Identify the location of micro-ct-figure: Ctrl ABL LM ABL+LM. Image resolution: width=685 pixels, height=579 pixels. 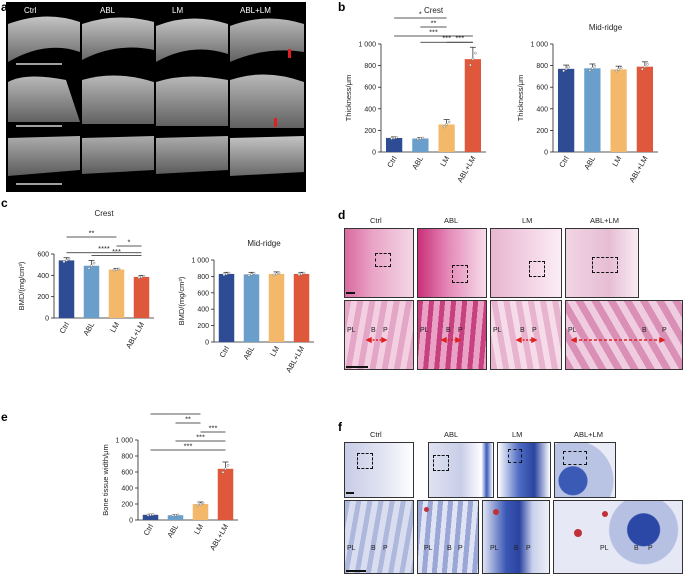
(156, 97).